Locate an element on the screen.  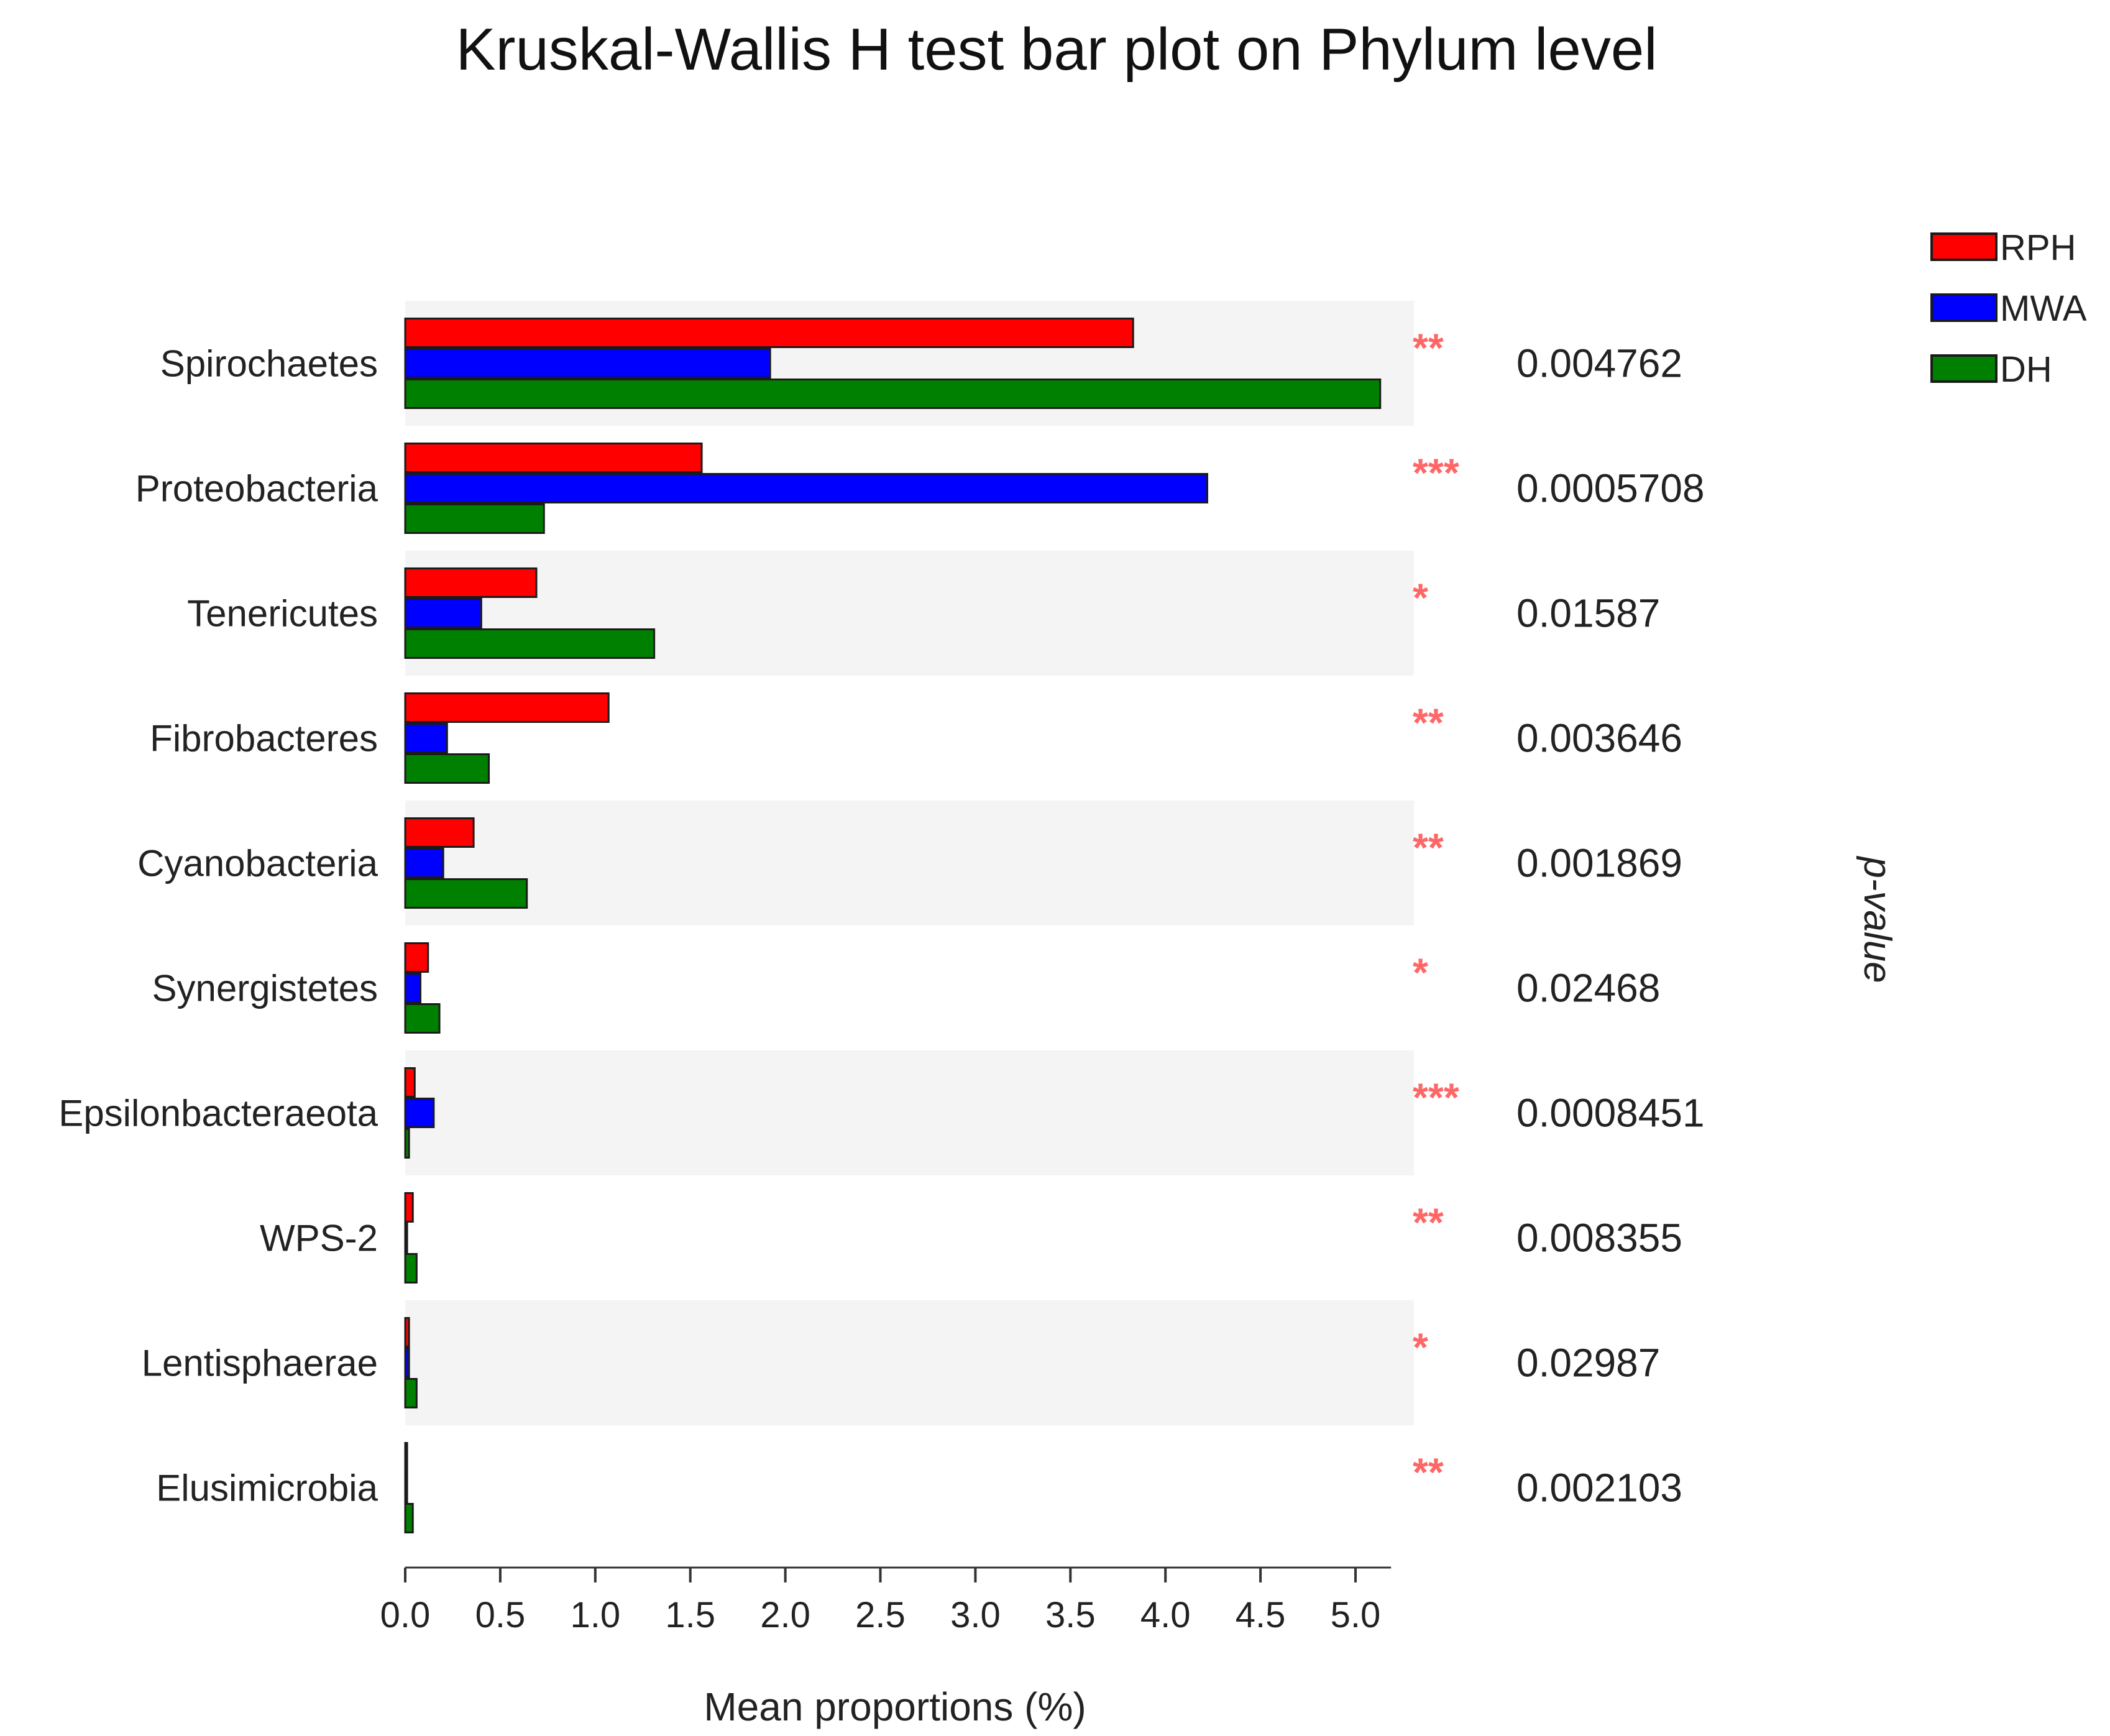
category-label: Epsilonbacteraeota is located at coordinates (218, 1113).